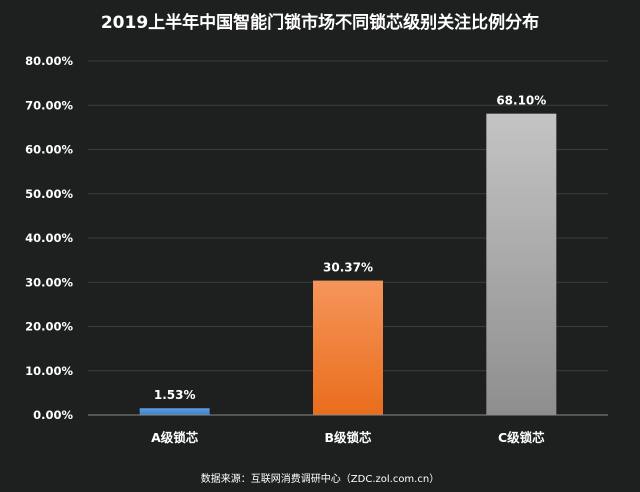 Image resolution: width=640 pixels, height=492 pixels. I want to click on y-tick-label: 40.00%, so click(49, 238).